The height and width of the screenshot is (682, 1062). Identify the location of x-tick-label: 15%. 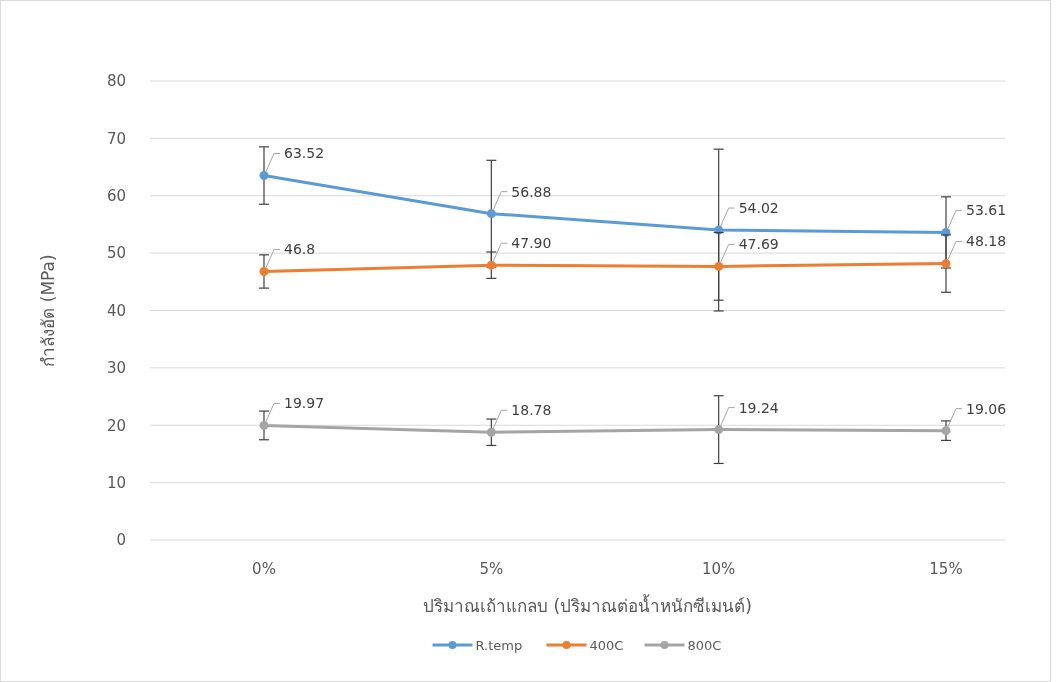
(946, 569).